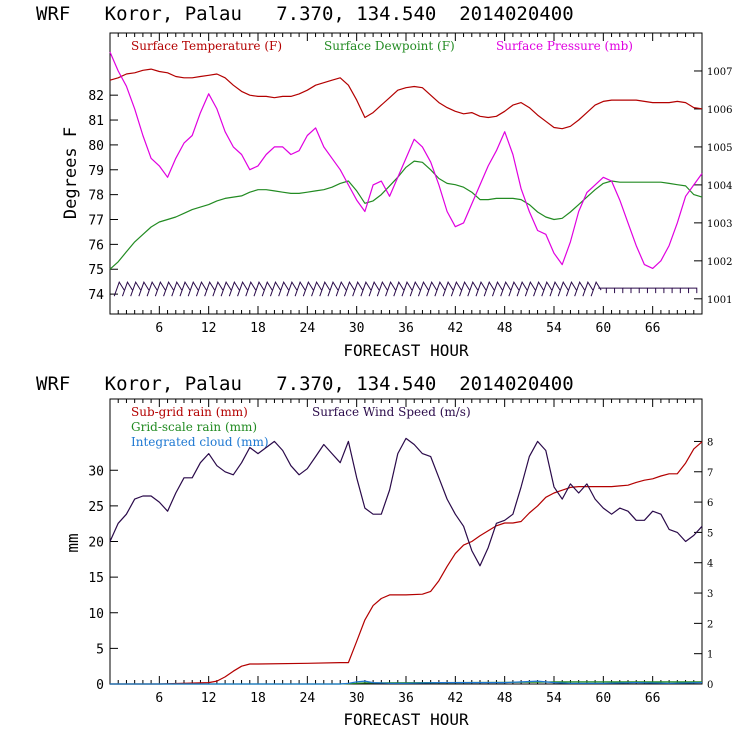 The width and height of the screenshot is (740, 740). What do you see at coordinates (194, 427) in the screenshot?
I see `bottom-legend-gridscale-rain: Grid-scale rain (mm)` at bounding box center [194, 427].